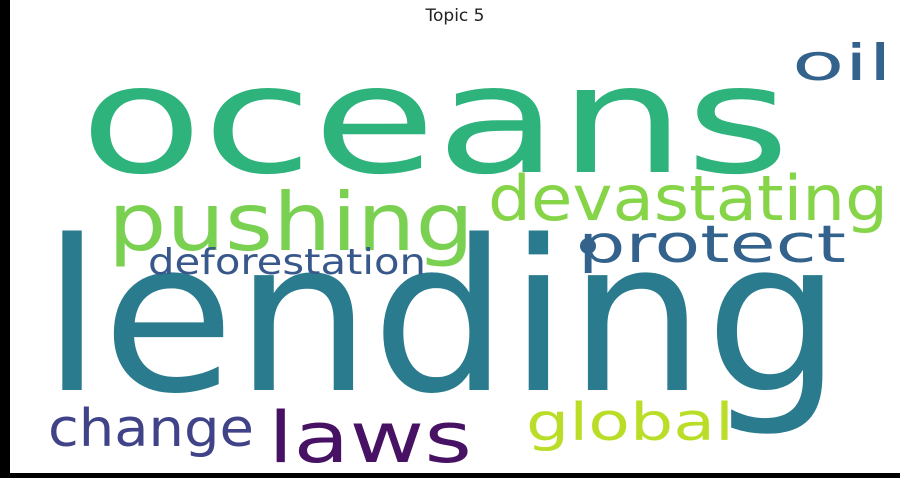  What do you see at coordinates (455, 475) in the screenshot?
I see `bottom-border` at bounding box center [455, 475].